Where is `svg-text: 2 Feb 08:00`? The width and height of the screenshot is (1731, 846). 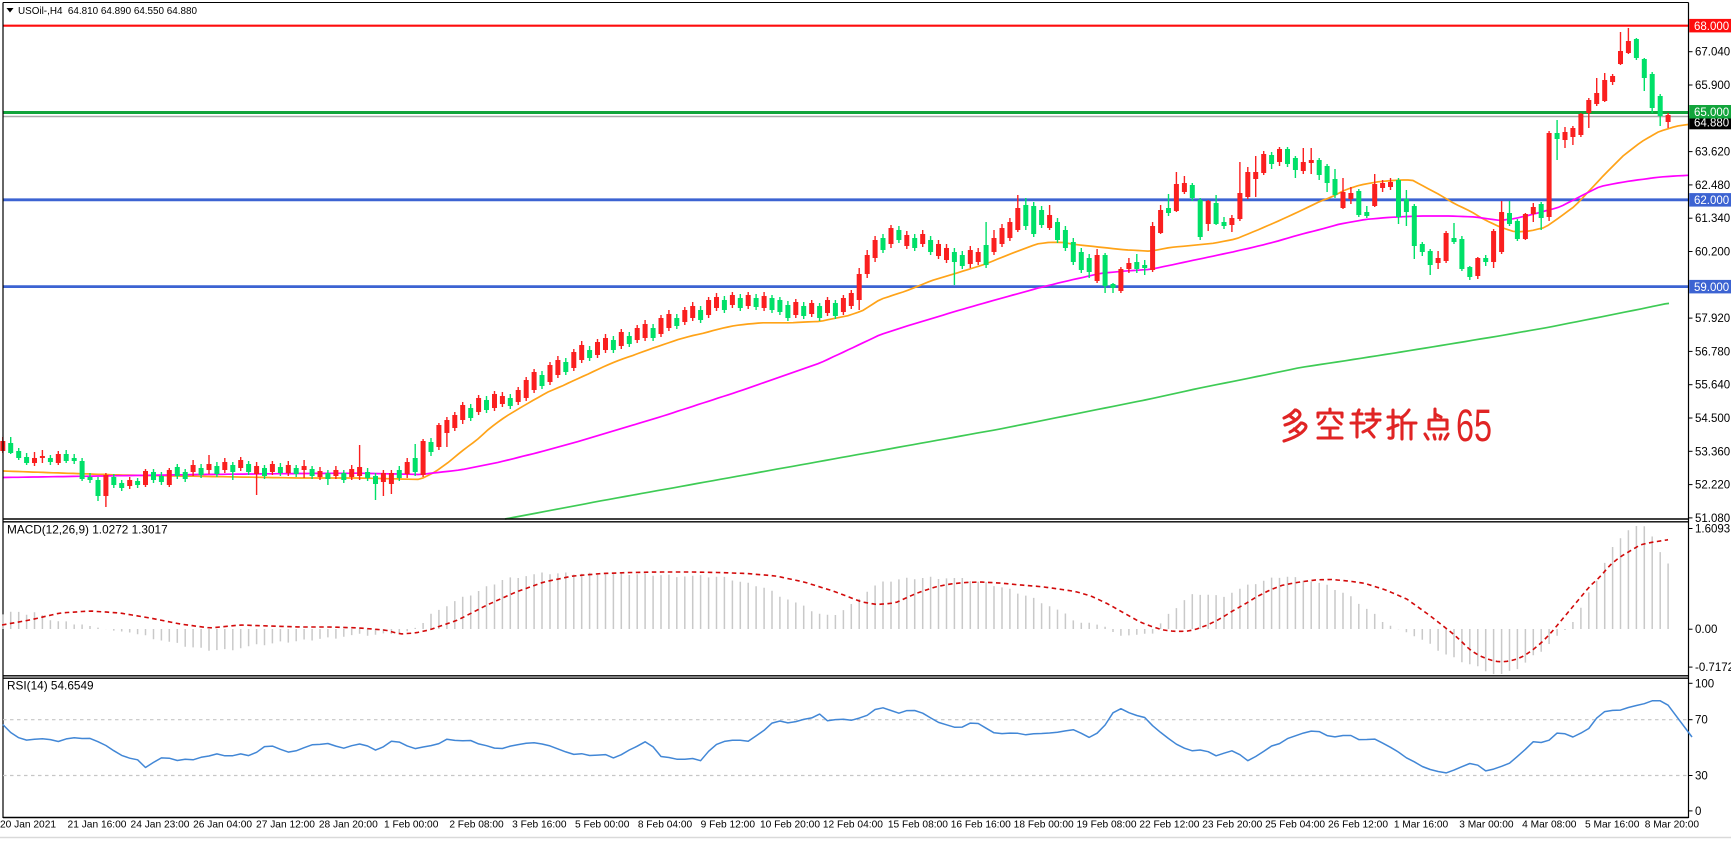 svg-text: 2 Feb 08:00 is located at coordinates (476, 825).